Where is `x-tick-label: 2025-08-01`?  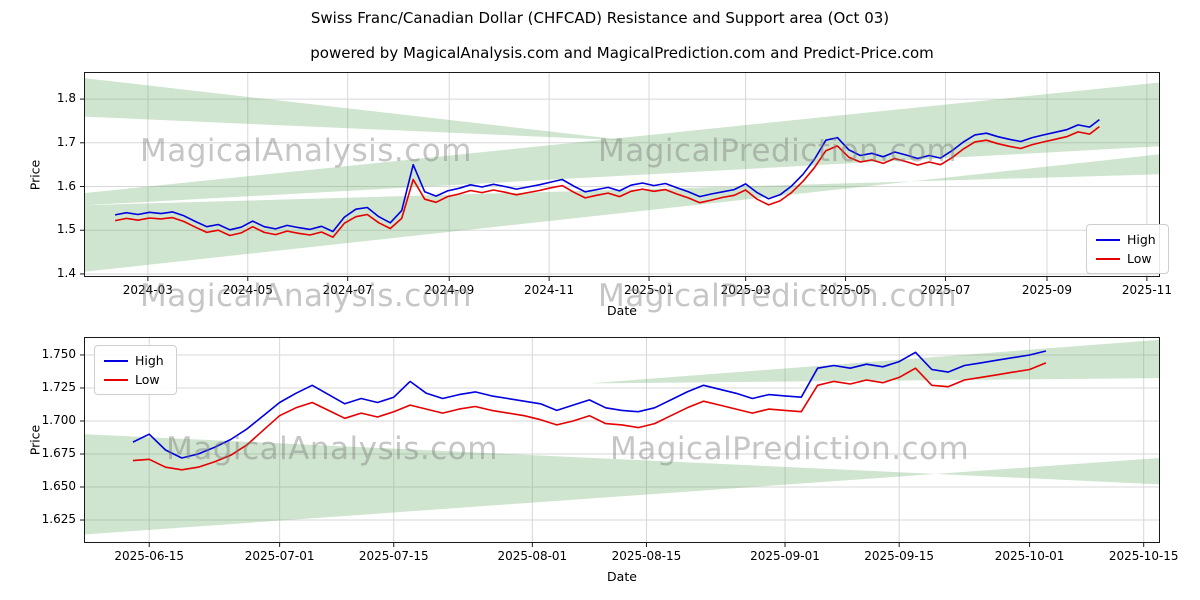 x-tick-label: 2025-08-01 is located at coordinates (532, 556).